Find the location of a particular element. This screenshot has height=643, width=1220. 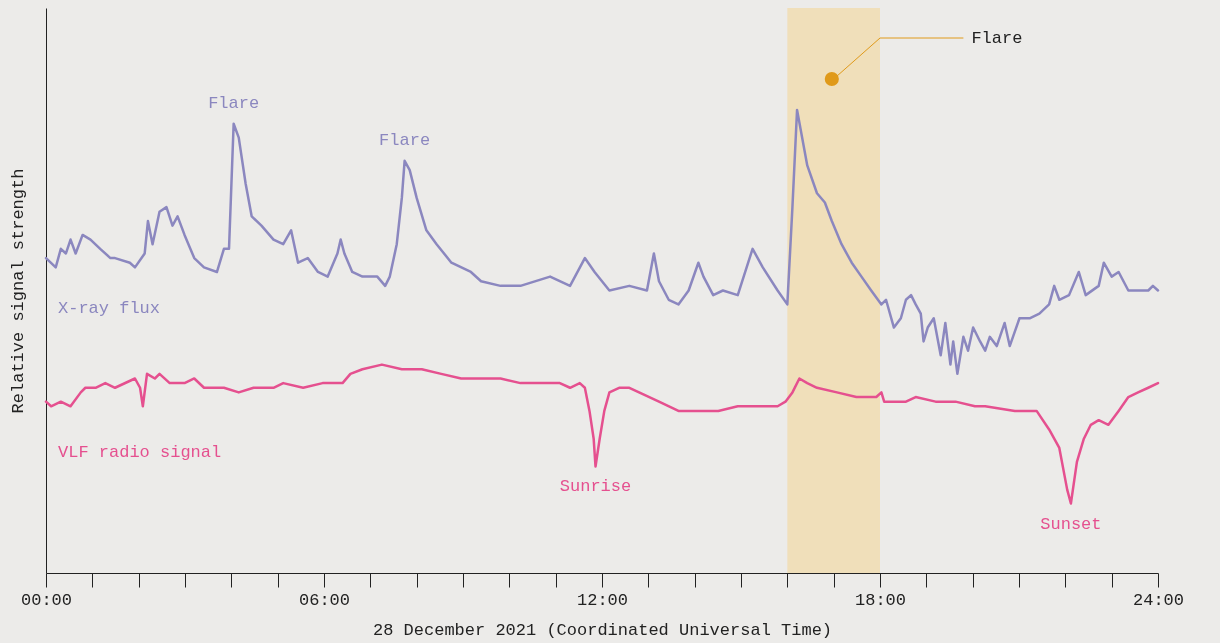

band-label: Flare is located at coordinates (997, 38).